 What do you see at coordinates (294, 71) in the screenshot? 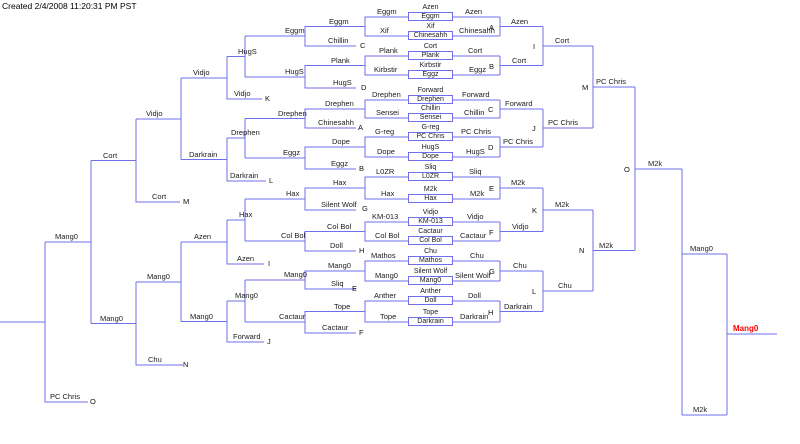
I see `lb-l2-w2: HugS` at bounding box center [294, 71].